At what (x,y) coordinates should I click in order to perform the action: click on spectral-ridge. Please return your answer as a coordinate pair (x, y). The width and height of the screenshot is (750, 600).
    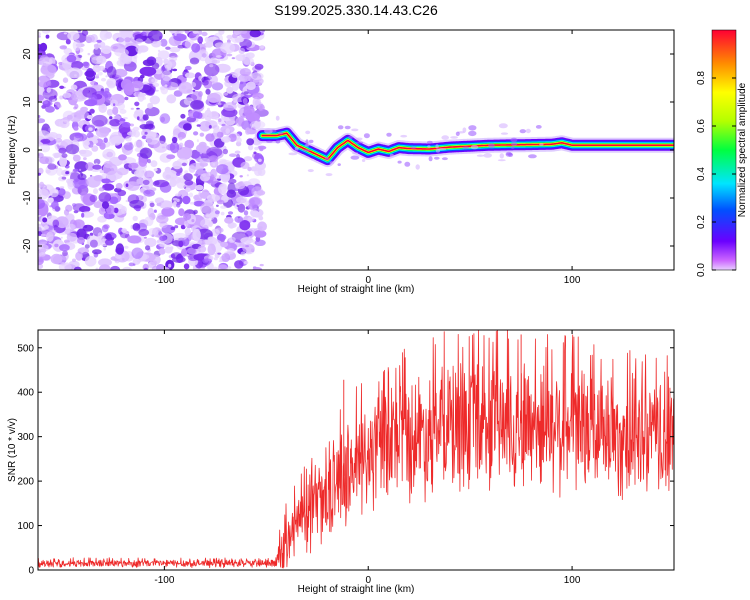
    Looking at the image, I should click on (464, 146).